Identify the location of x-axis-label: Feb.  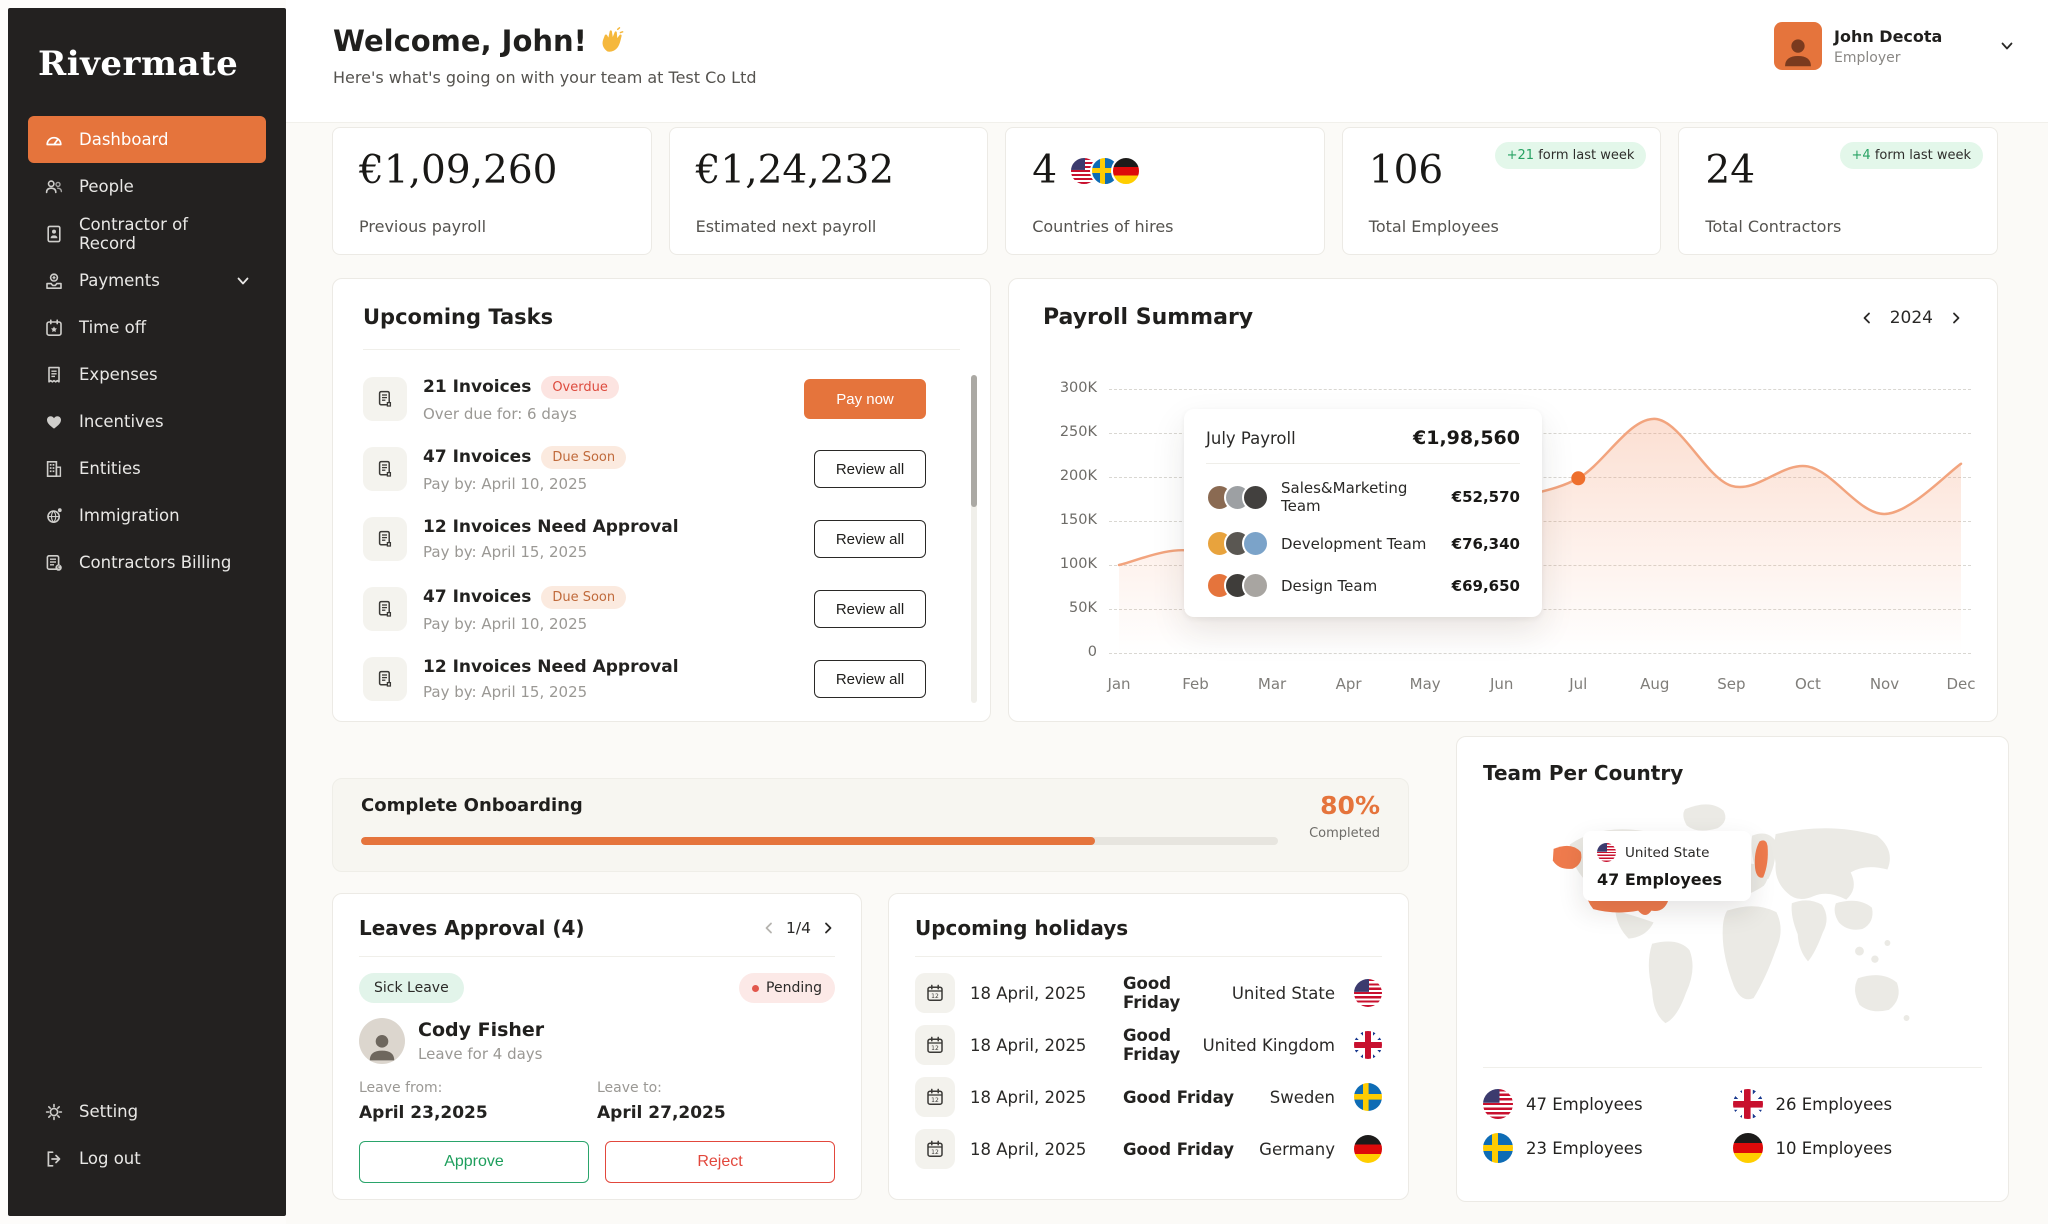
(1195, 684).